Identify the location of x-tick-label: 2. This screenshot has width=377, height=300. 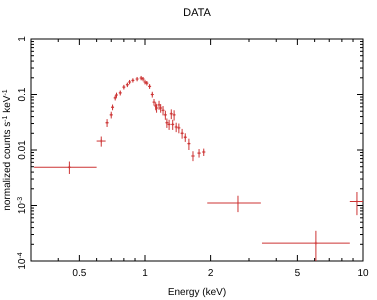
(211, 273).